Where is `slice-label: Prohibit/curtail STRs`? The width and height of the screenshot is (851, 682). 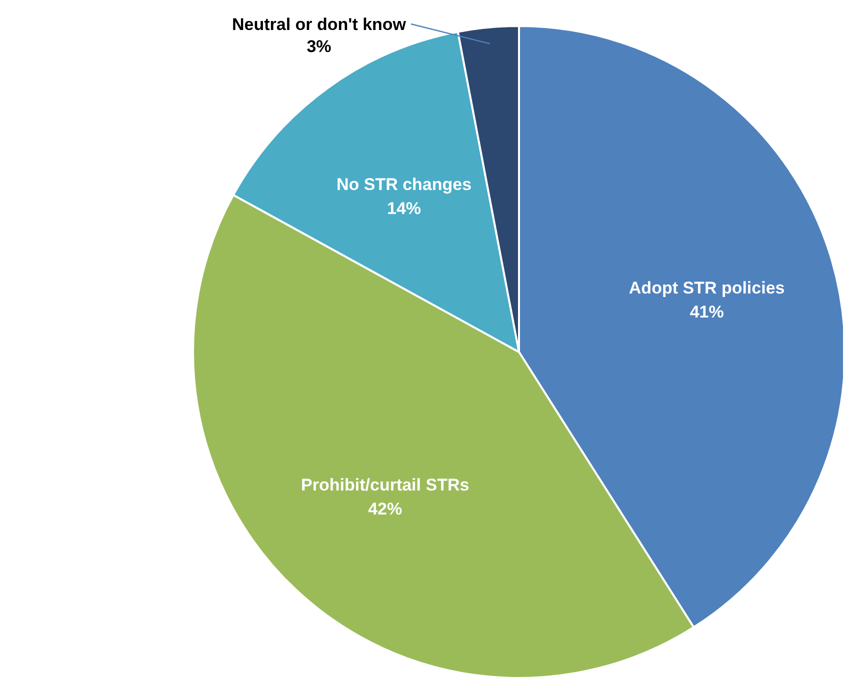 slice-label: Prohibit/curtail STRs is located at coordinates (385, 485).